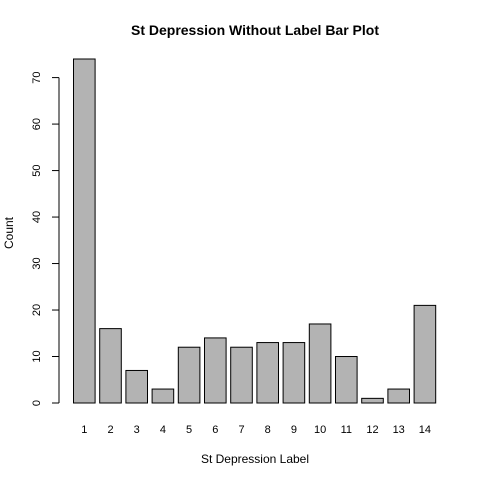 This screenshot has width=480, height=480. What do you see at coordinates (37, 356) in the screenshot?
I see `y-tick-label: 10` at bounding box center [37, 356].